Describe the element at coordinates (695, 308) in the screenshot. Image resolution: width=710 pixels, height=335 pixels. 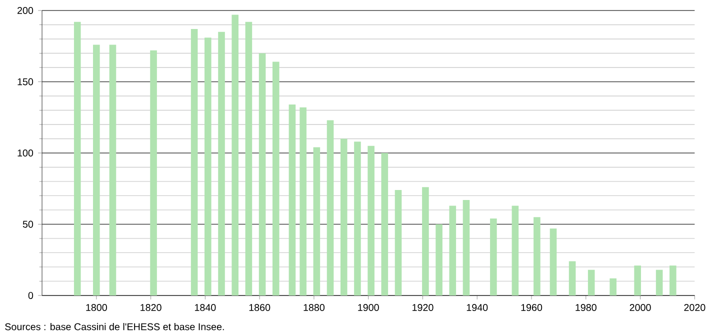
I see `x-tick-label: 2020` at that location.